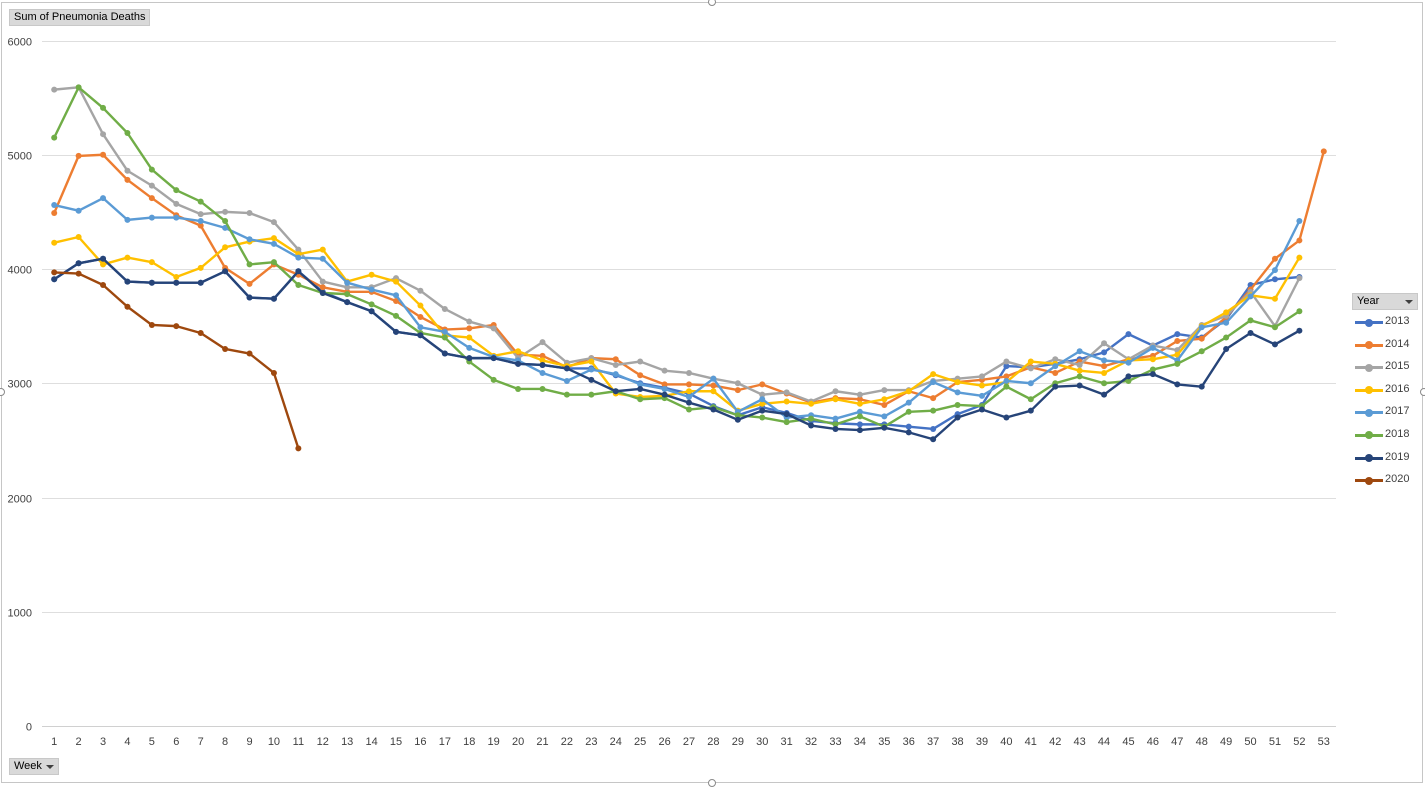 This screenshot has height=787, width=1425. I want to click on resize-handle-right, so click(1422, 392).